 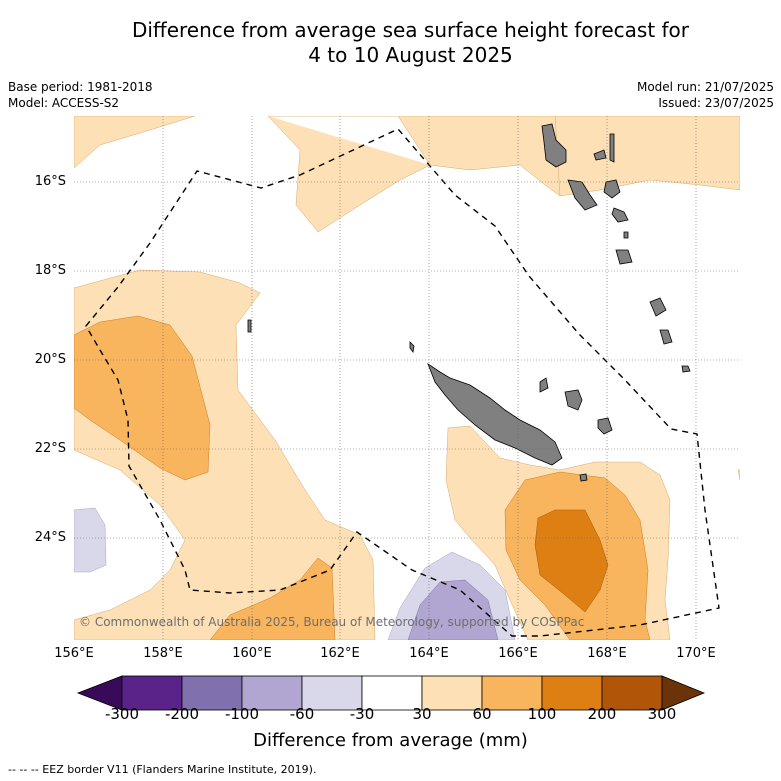 I want to click on colorbar, so click(x=391, y=693).